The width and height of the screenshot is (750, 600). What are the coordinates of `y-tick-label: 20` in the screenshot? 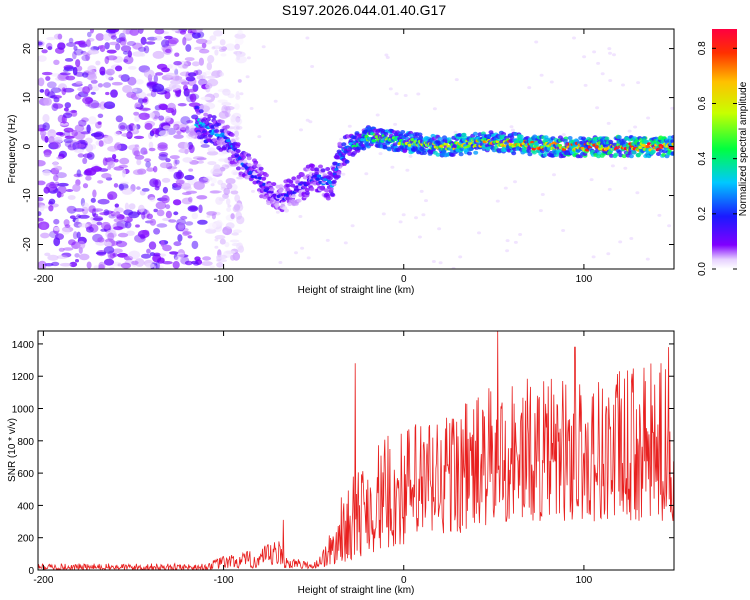 It's located at (27, 49).